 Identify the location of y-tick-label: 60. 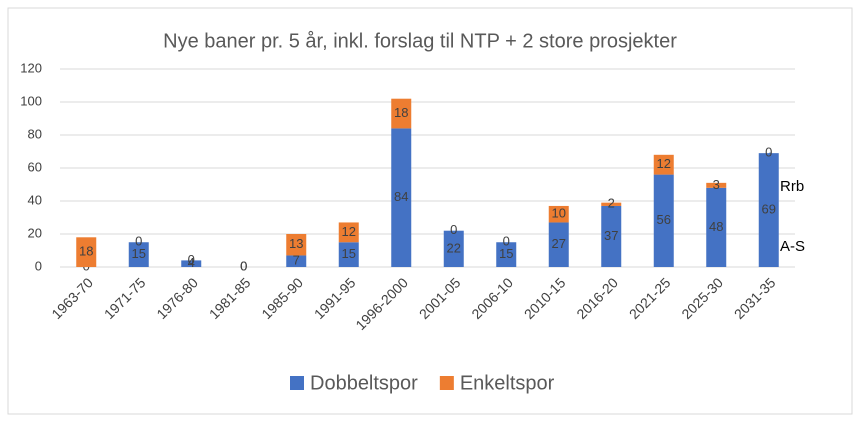
(35, 166).